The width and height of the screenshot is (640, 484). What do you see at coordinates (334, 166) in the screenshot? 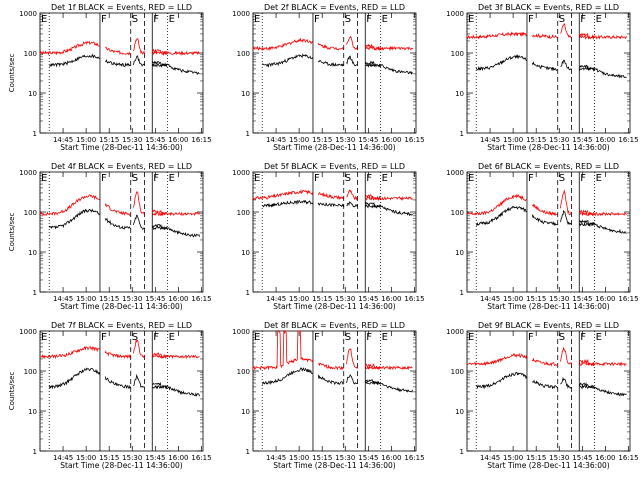
I see `panel-title: Det 5f BLACK = Events, RED = LLD` at bounding box center [334, 166].